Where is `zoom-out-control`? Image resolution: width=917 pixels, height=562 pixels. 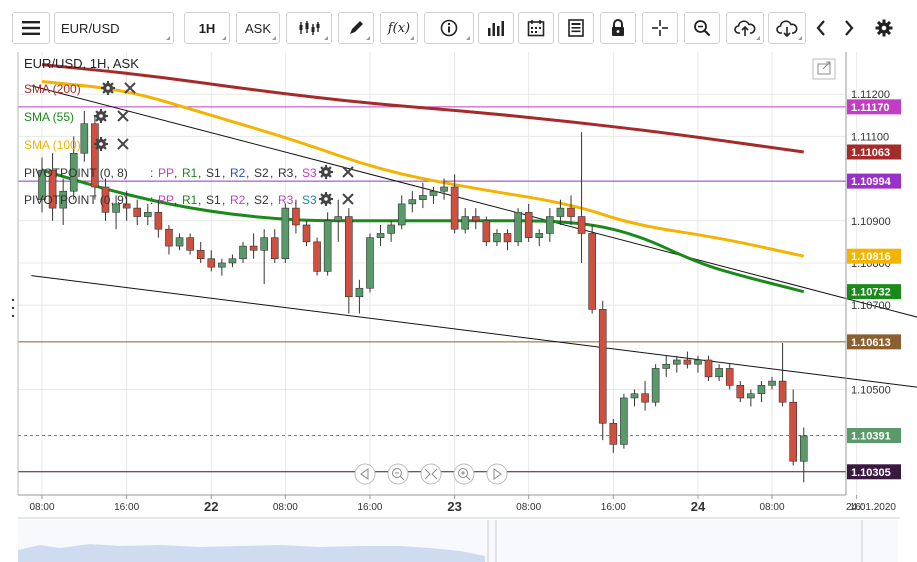 zoom-out-control is located at coordinates (398, 474).